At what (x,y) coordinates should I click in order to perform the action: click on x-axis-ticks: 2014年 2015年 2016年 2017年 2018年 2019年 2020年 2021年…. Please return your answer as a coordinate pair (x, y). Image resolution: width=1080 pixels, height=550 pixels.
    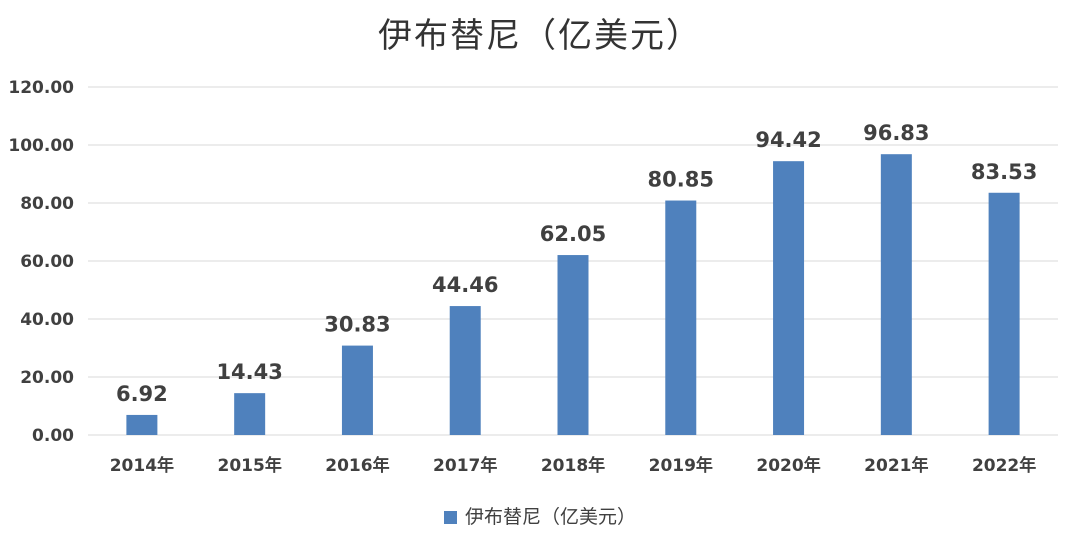
    Looking at the image, I should click on (573, 465).